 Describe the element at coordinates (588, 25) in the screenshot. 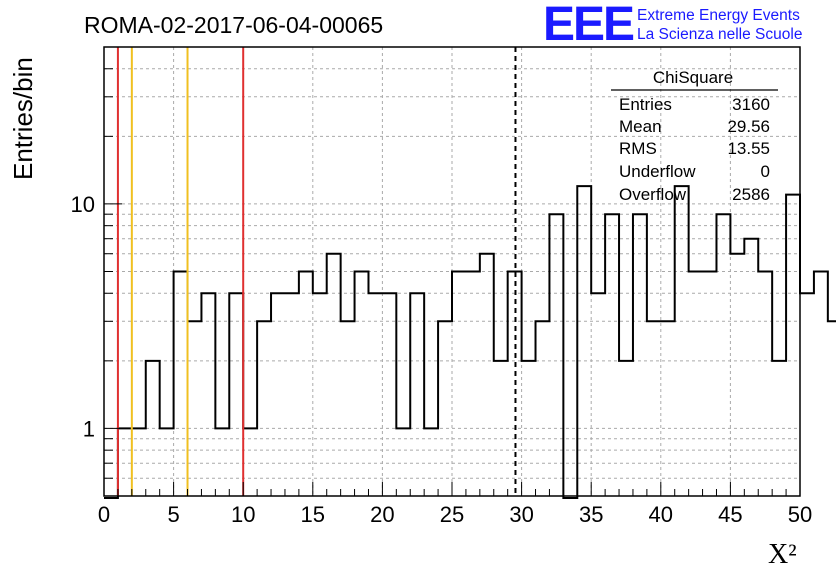

I see `logo-mark: EEE` at that location.